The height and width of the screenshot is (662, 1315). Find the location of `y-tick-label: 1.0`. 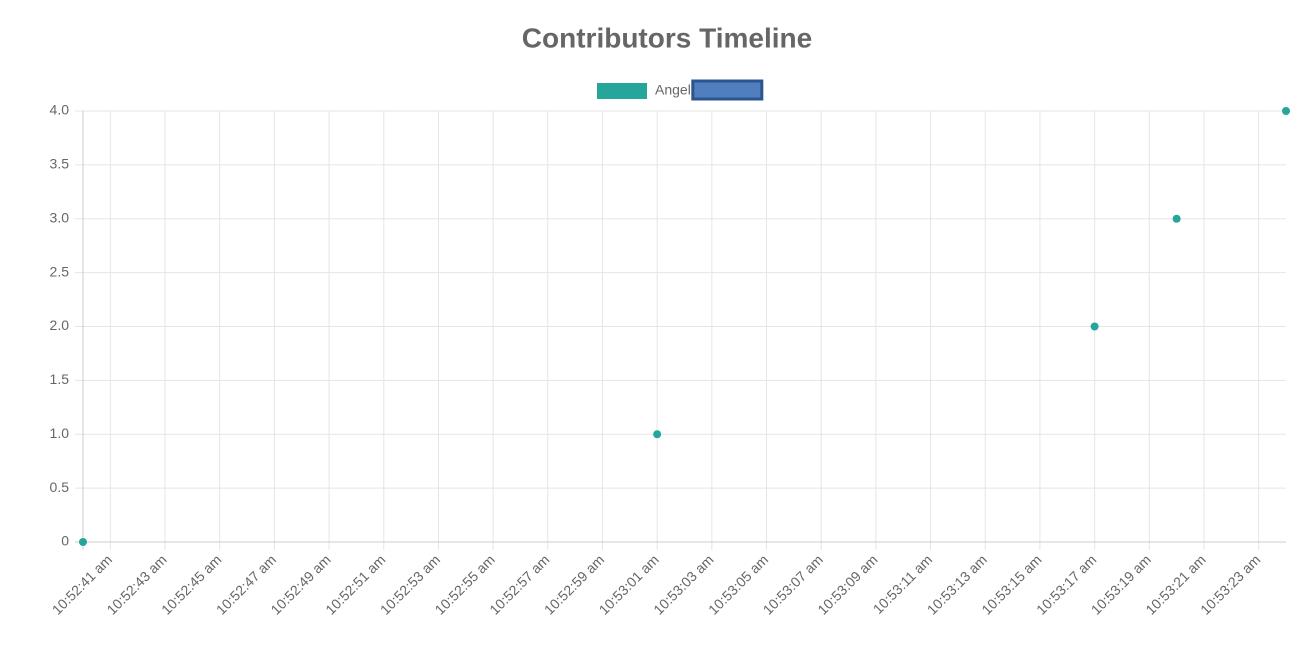

y-tick-label: 1.0 is located at coordinates (60, 433).